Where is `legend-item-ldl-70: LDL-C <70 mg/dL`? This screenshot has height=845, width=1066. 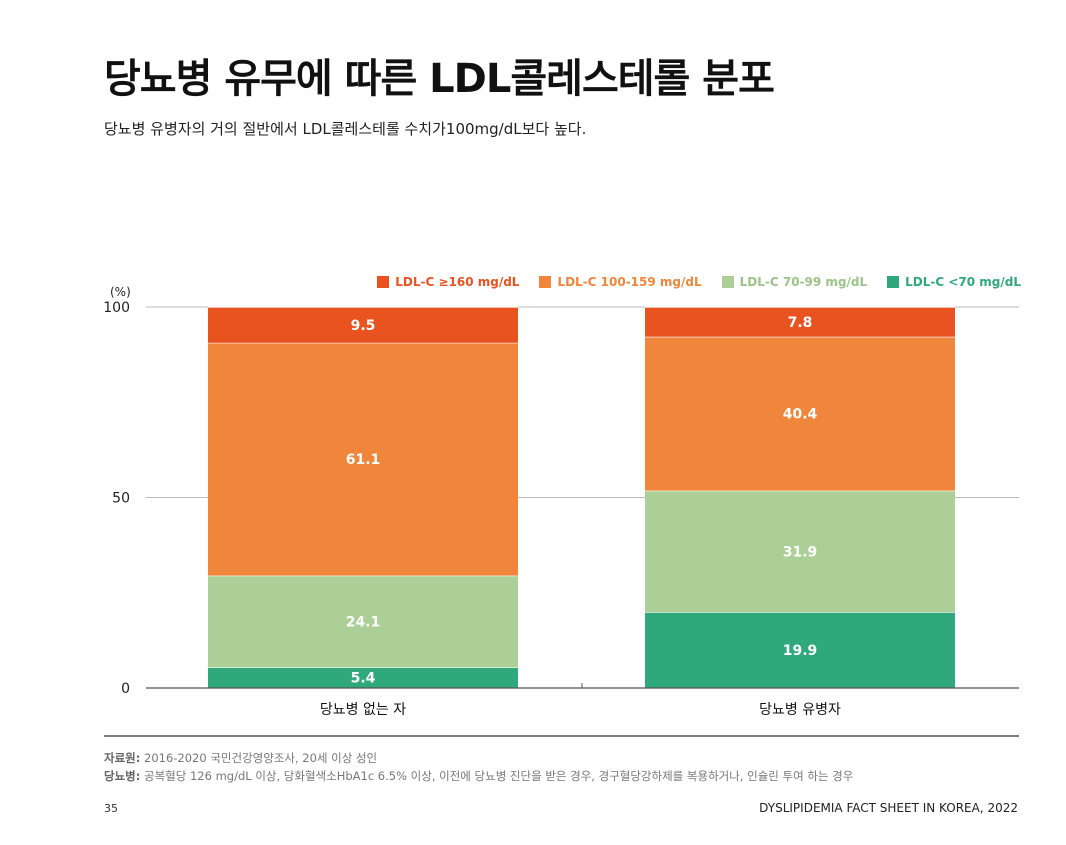 legend-item-ldl-70: LDL-C <70 mg/dL is located at coordinates (954, 282).